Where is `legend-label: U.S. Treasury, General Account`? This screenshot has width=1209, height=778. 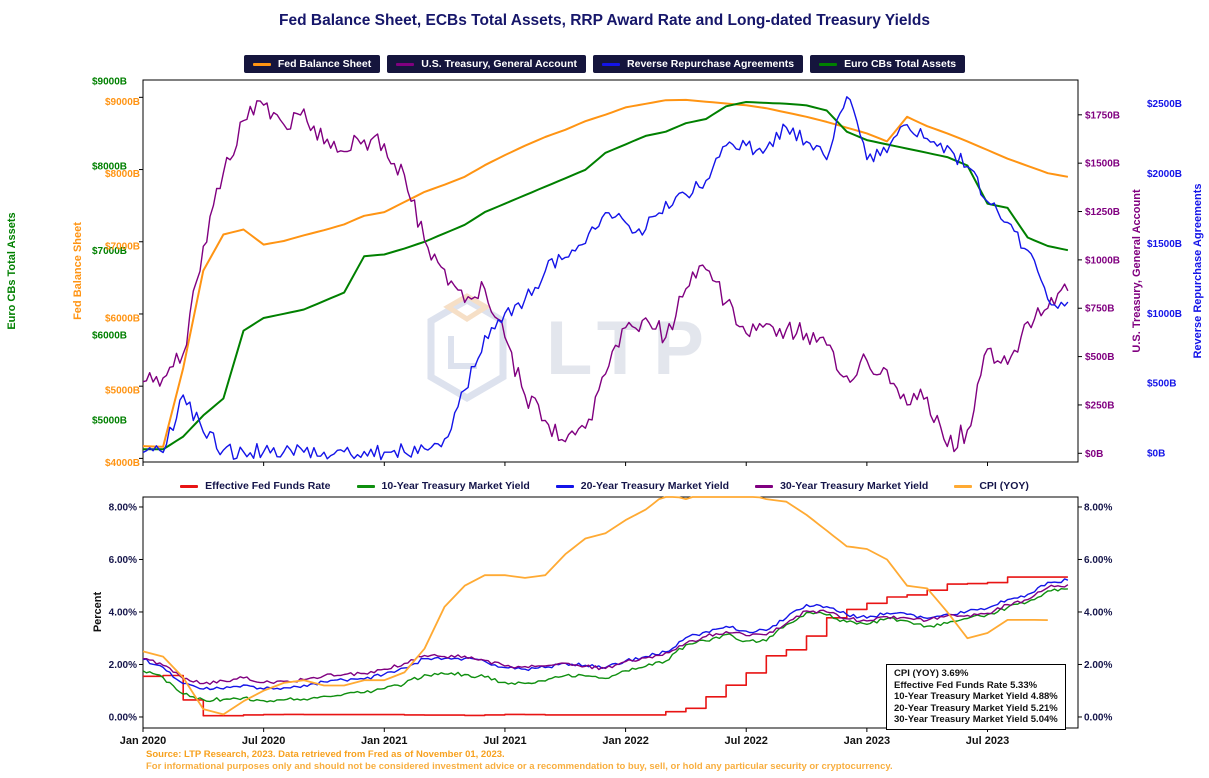 legend-label: U.S. Treasury, General Account is located at coordinates (499, 64).